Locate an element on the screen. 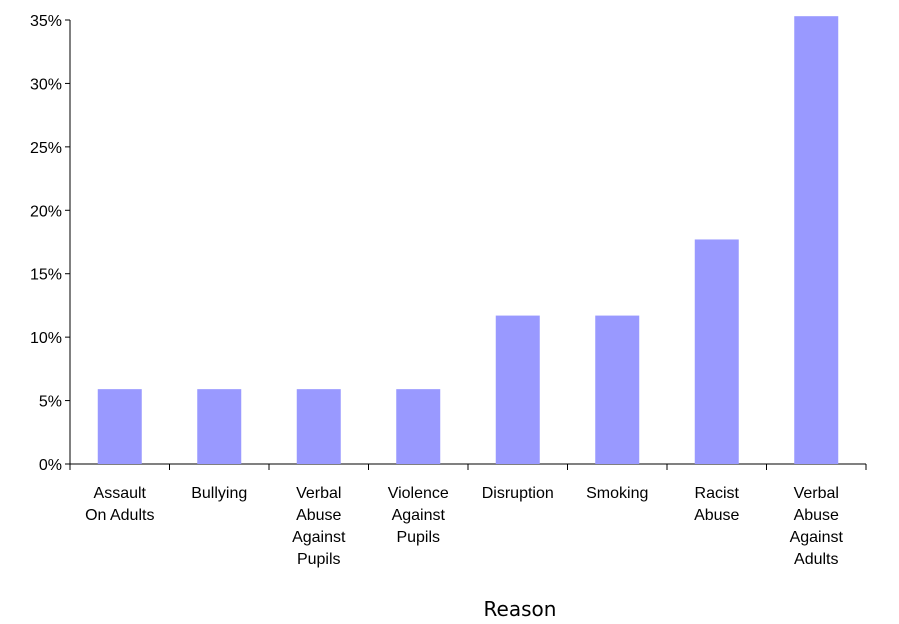  x-axis is located at coordinates (468, 466).